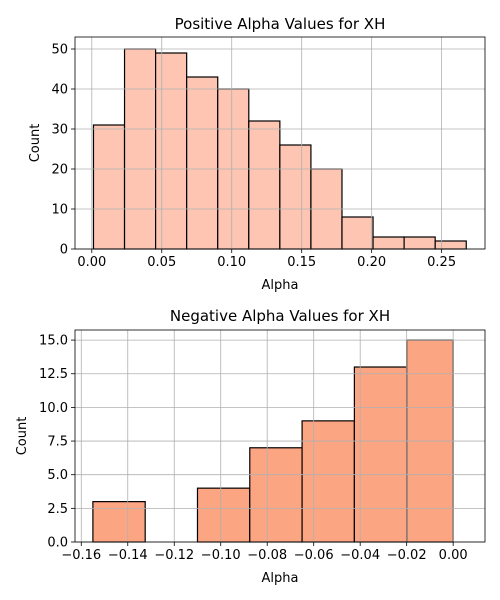 This screenshot has width=500, height=600. I want to click on y-tick-label: 7.5, so click(57, 442).